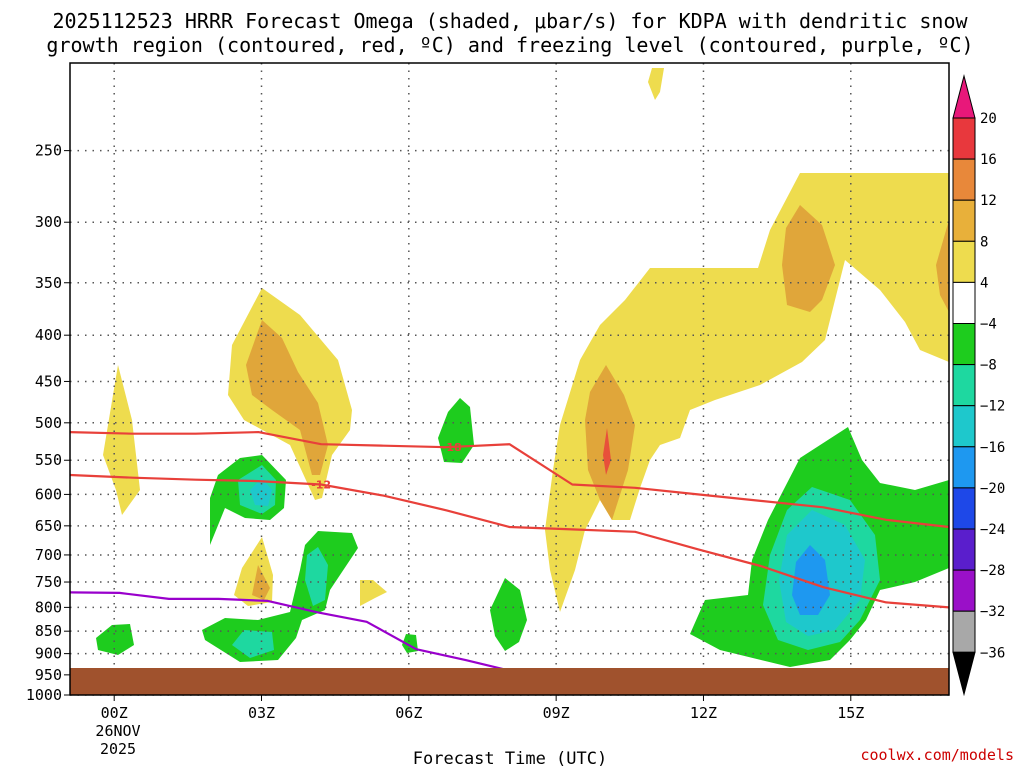 This screenshot has height=768, width=1024. What do you see at coordinates (510, 758) in the screenshot?
I see `x-axis-title: Forecast Time (UTC)` at bounding box center [510, 758].